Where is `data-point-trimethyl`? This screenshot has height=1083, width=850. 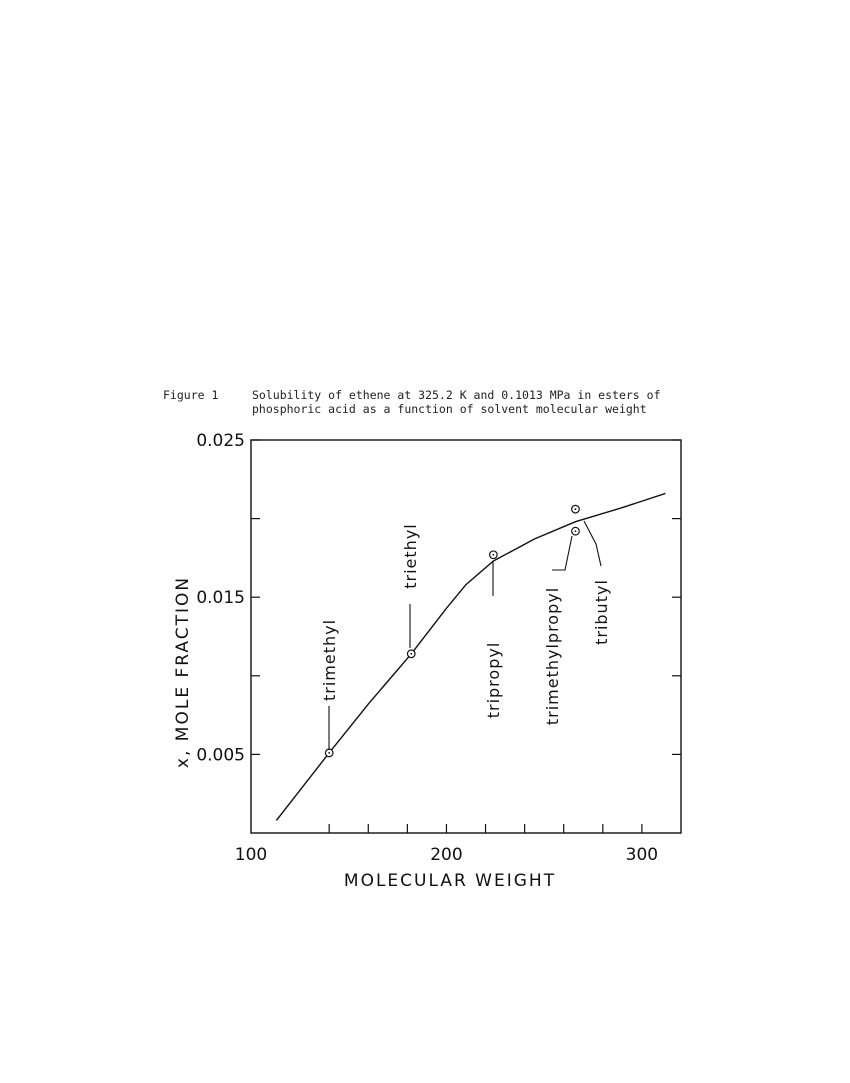
data-point-trimethyl is located at coordinates (329, 753).